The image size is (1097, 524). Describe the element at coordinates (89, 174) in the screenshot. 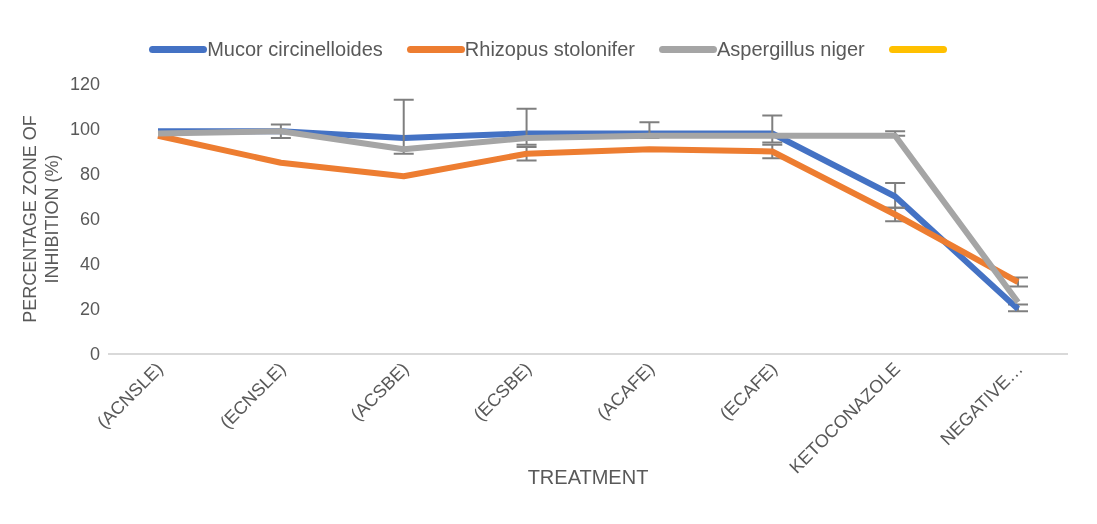

I see `y-tick-label: 80` at that location.